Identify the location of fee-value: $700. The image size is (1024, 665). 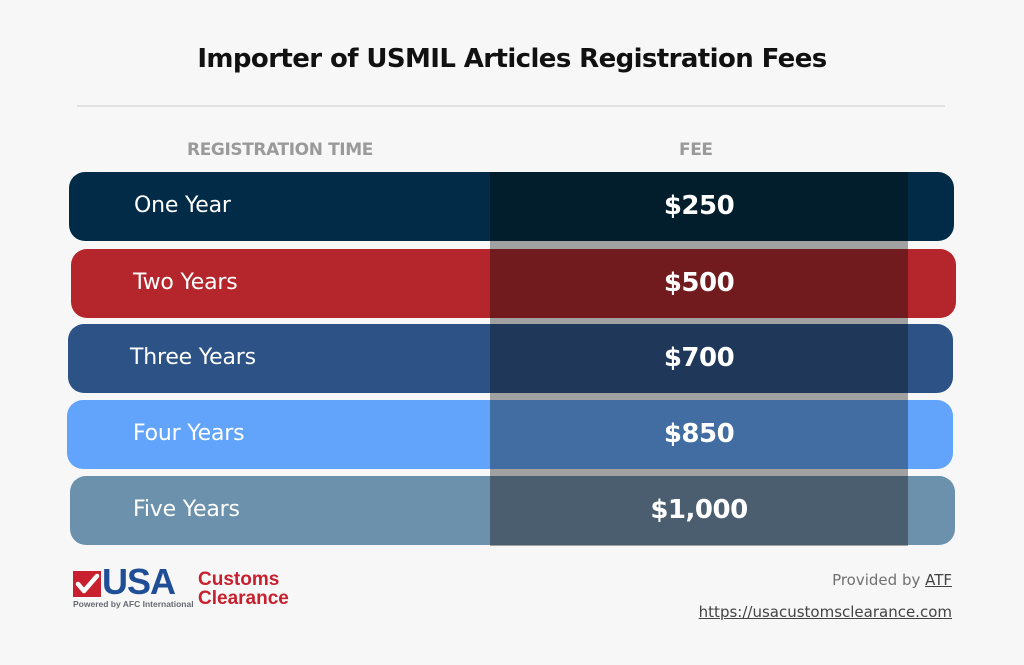
(699, 358).